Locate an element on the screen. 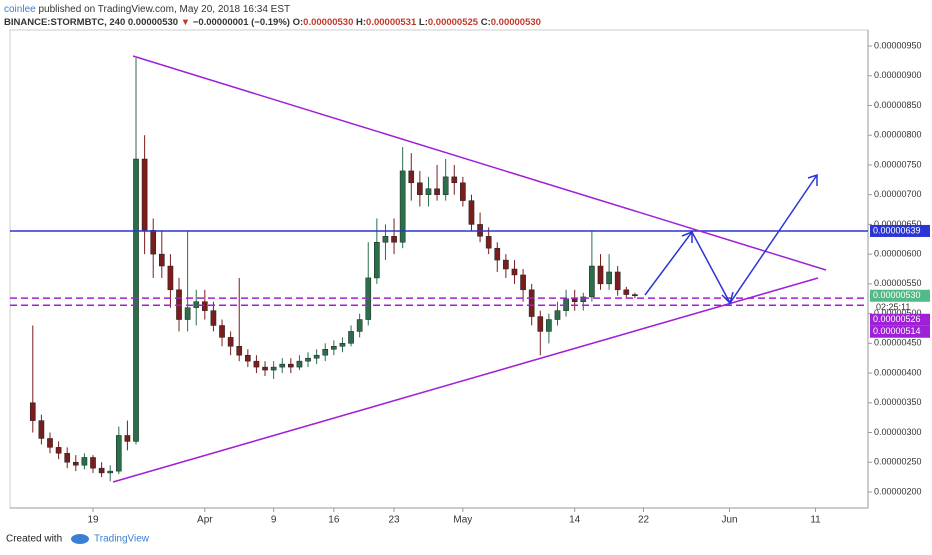 Image resolution: width=932 pixels, height=555 pixels. projection-path is located at coordinates (731, 239).